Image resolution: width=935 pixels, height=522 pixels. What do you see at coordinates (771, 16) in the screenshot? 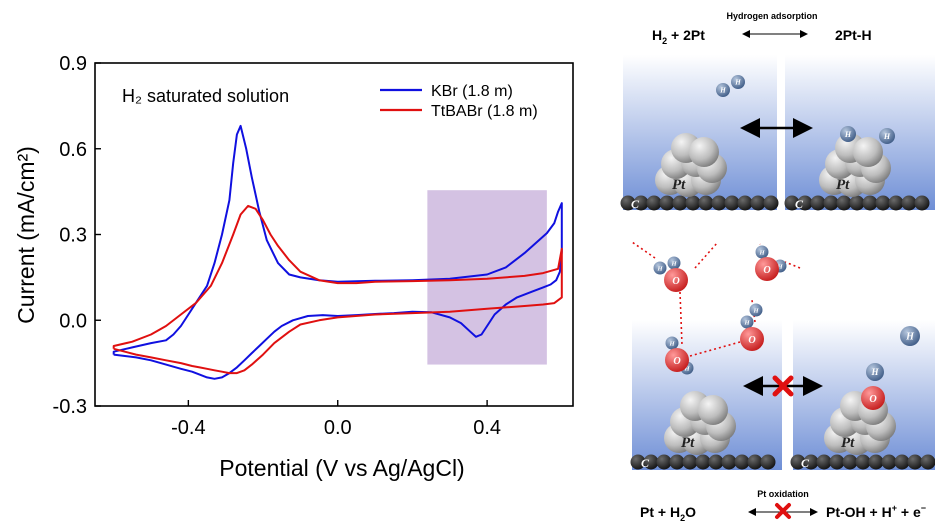
I see `hydrogen-adsorption-label: Hydrogen adsorption` at bounding box center [771, 16].